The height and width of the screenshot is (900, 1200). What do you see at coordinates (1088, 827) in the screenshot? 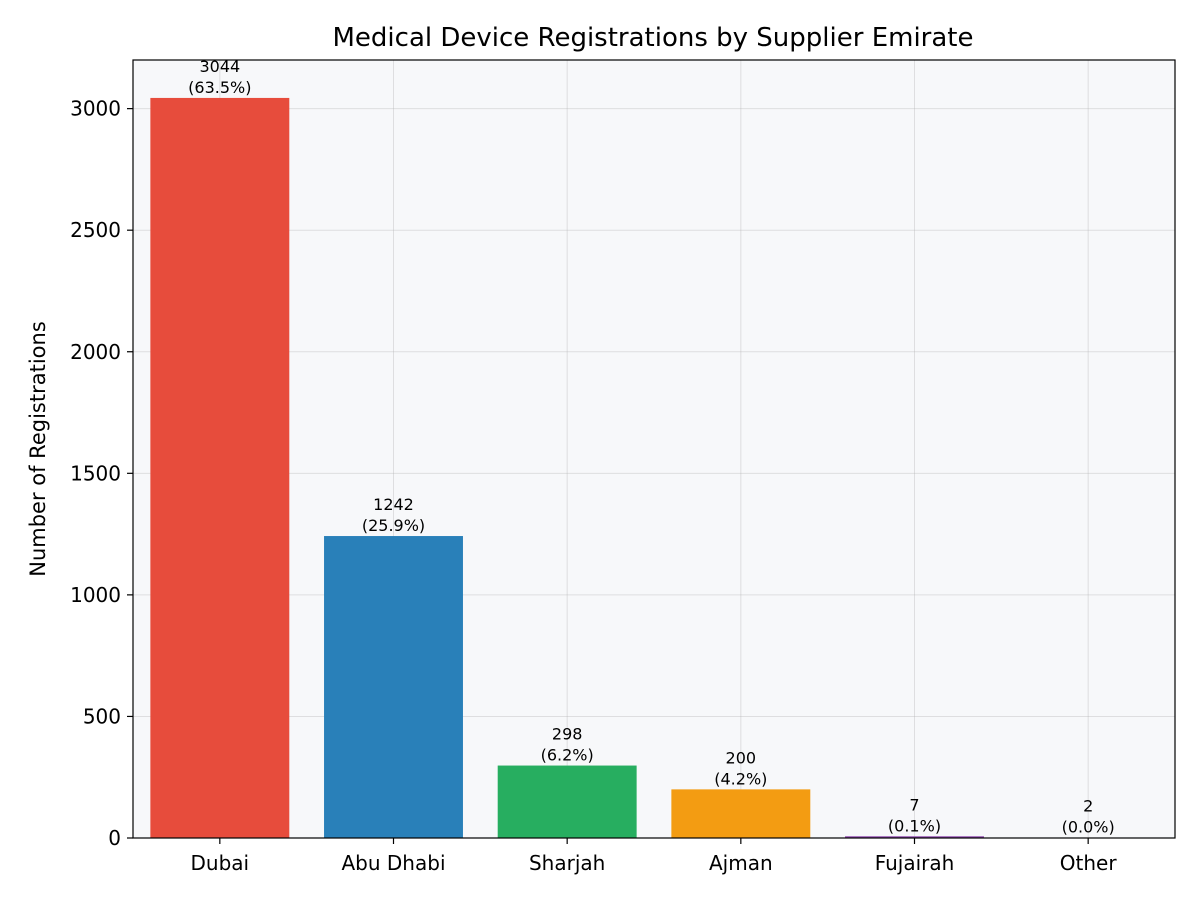
I see `bar-percent-label: (0.0%)` at bounding box center [1088, 827].